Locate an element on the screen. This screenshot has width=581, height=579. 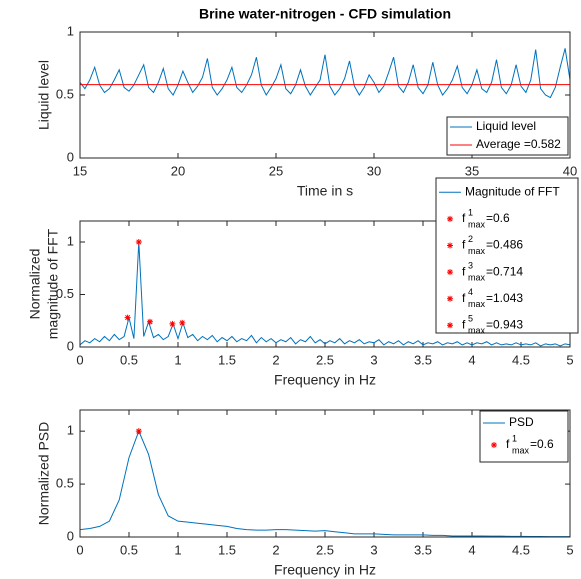
y-axis-label: Normalized PSD is located at coordinates (44, 473).